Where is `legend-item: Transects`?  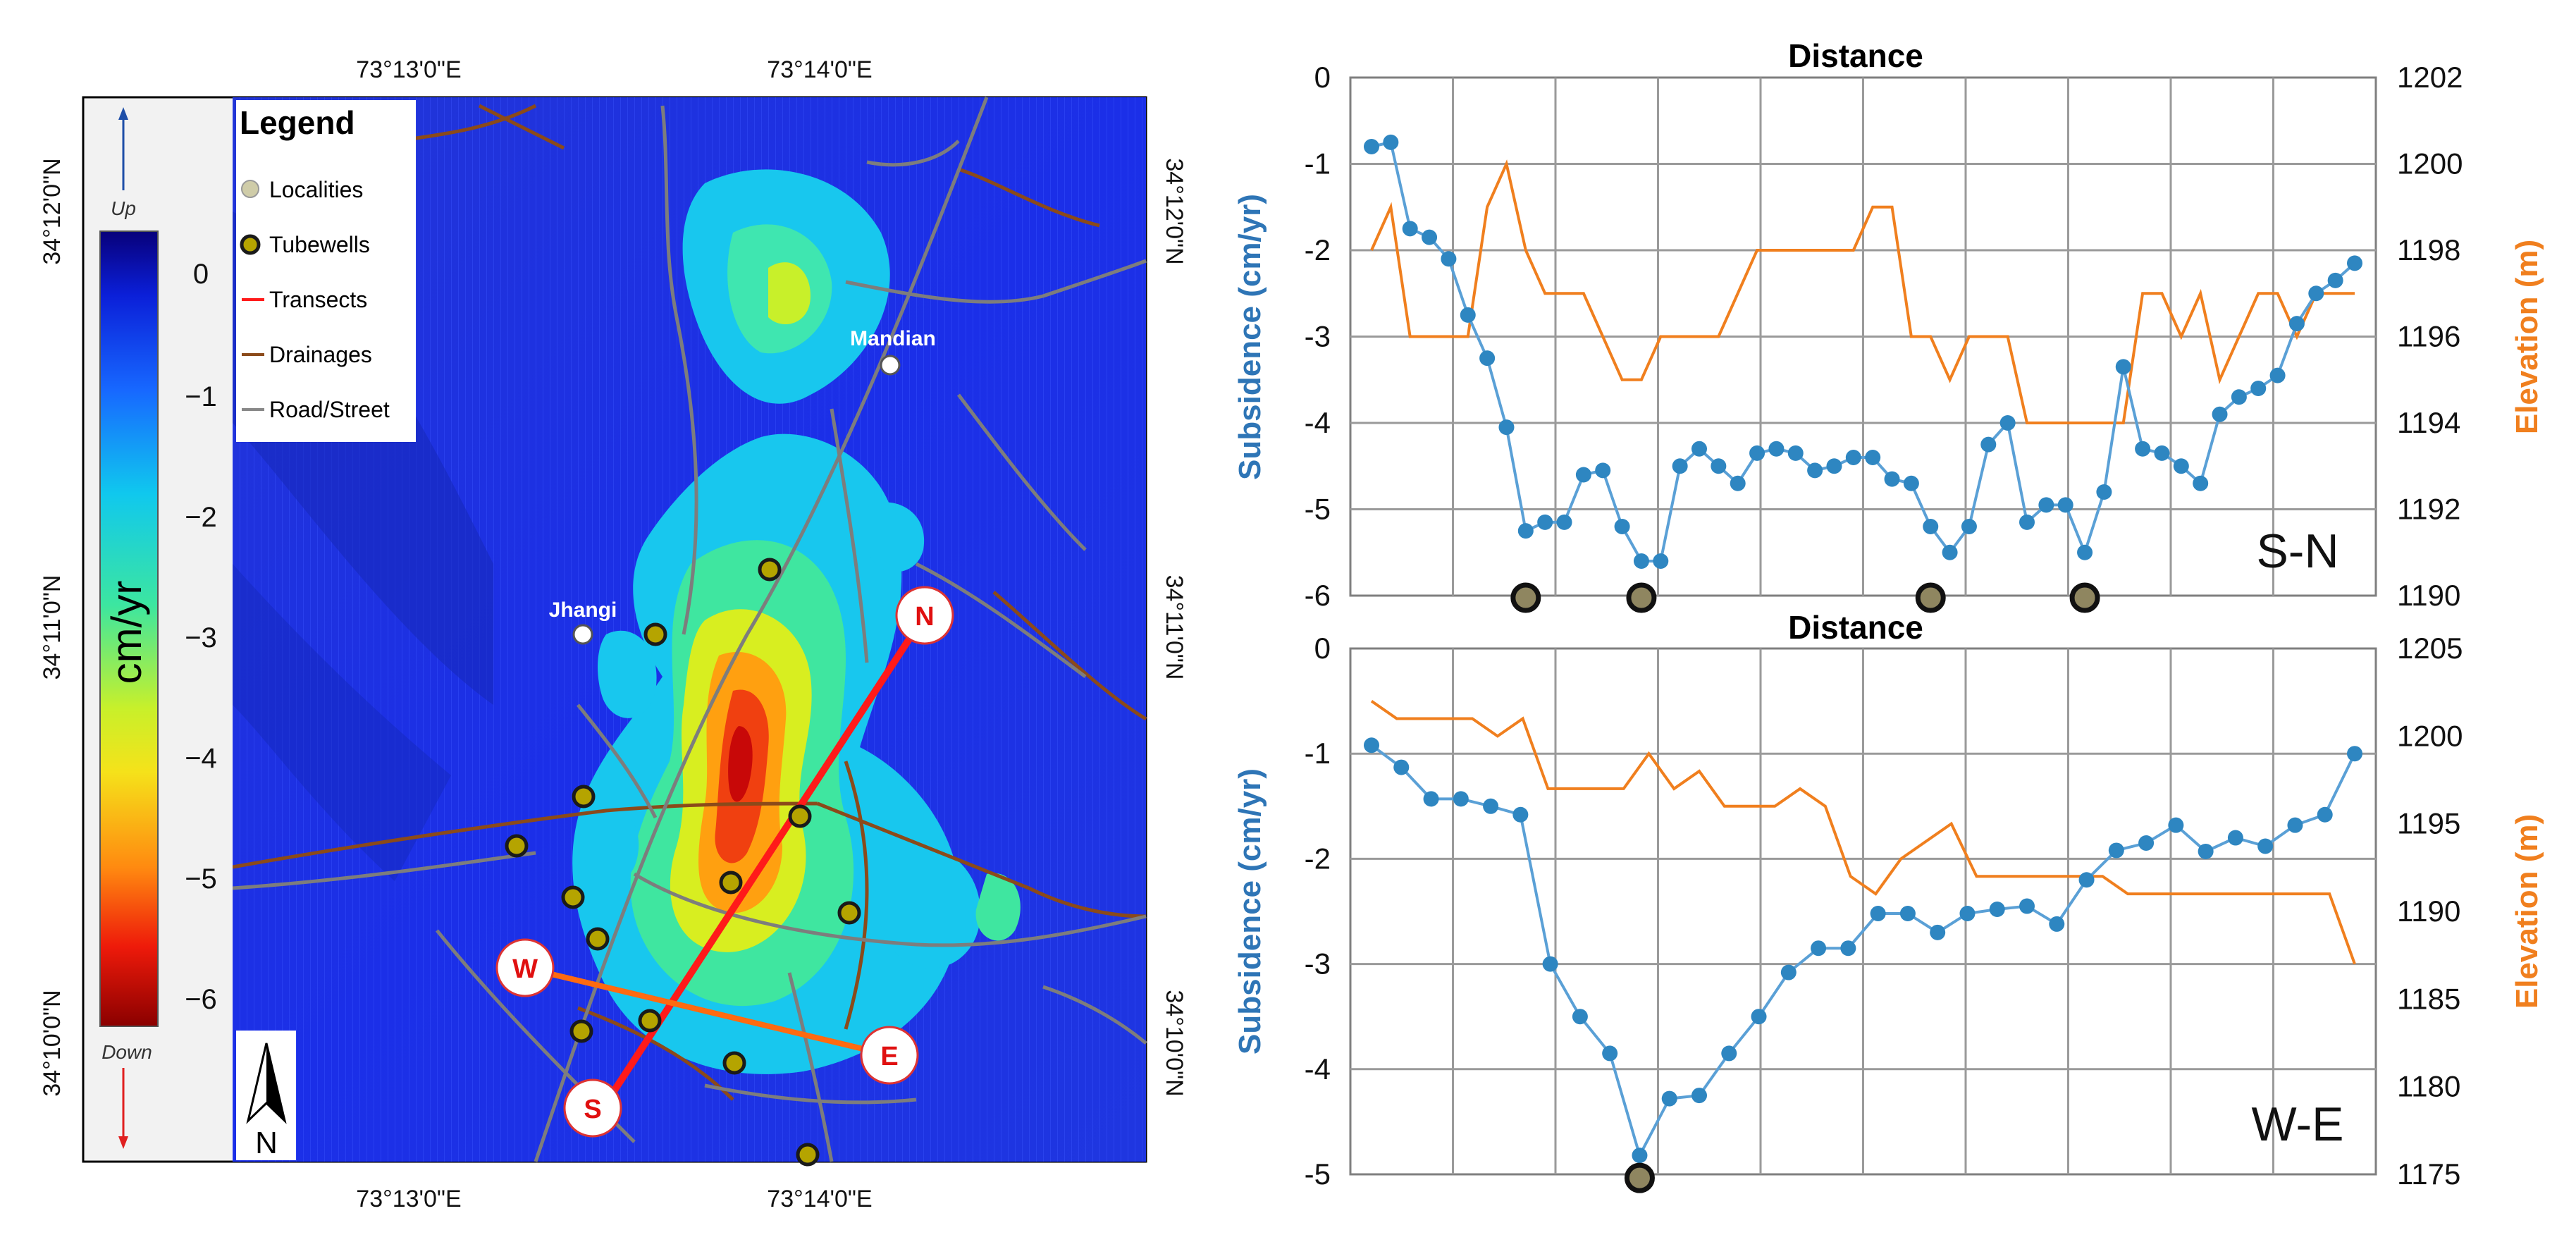 legend-item: Transects is located at coordinates (318, 300).